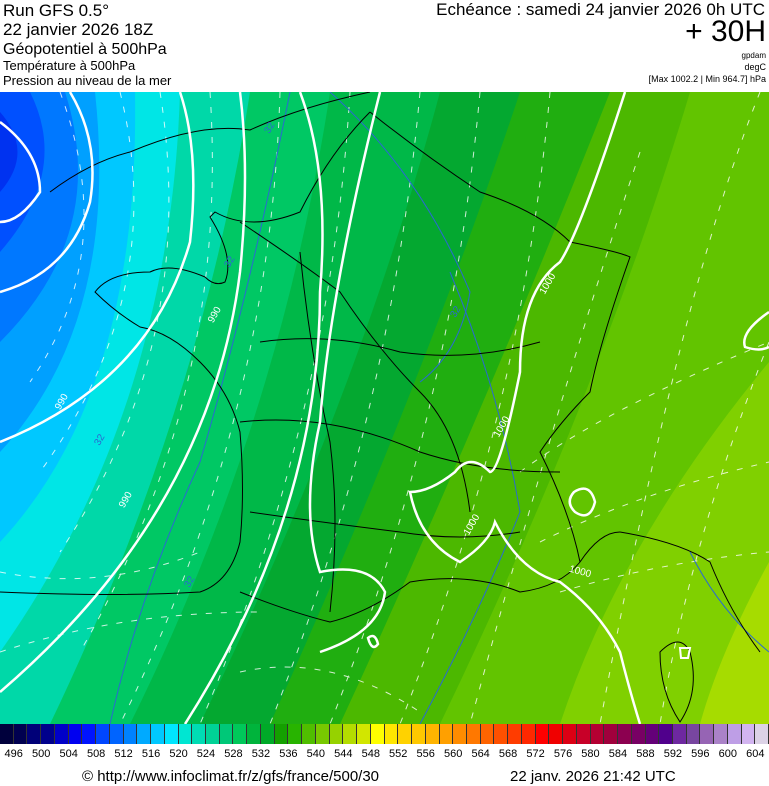  What do you see at coordinates (700, 754) in the screenshot?
I see `color-scale-label: 596` at bounding box center [700, 754].